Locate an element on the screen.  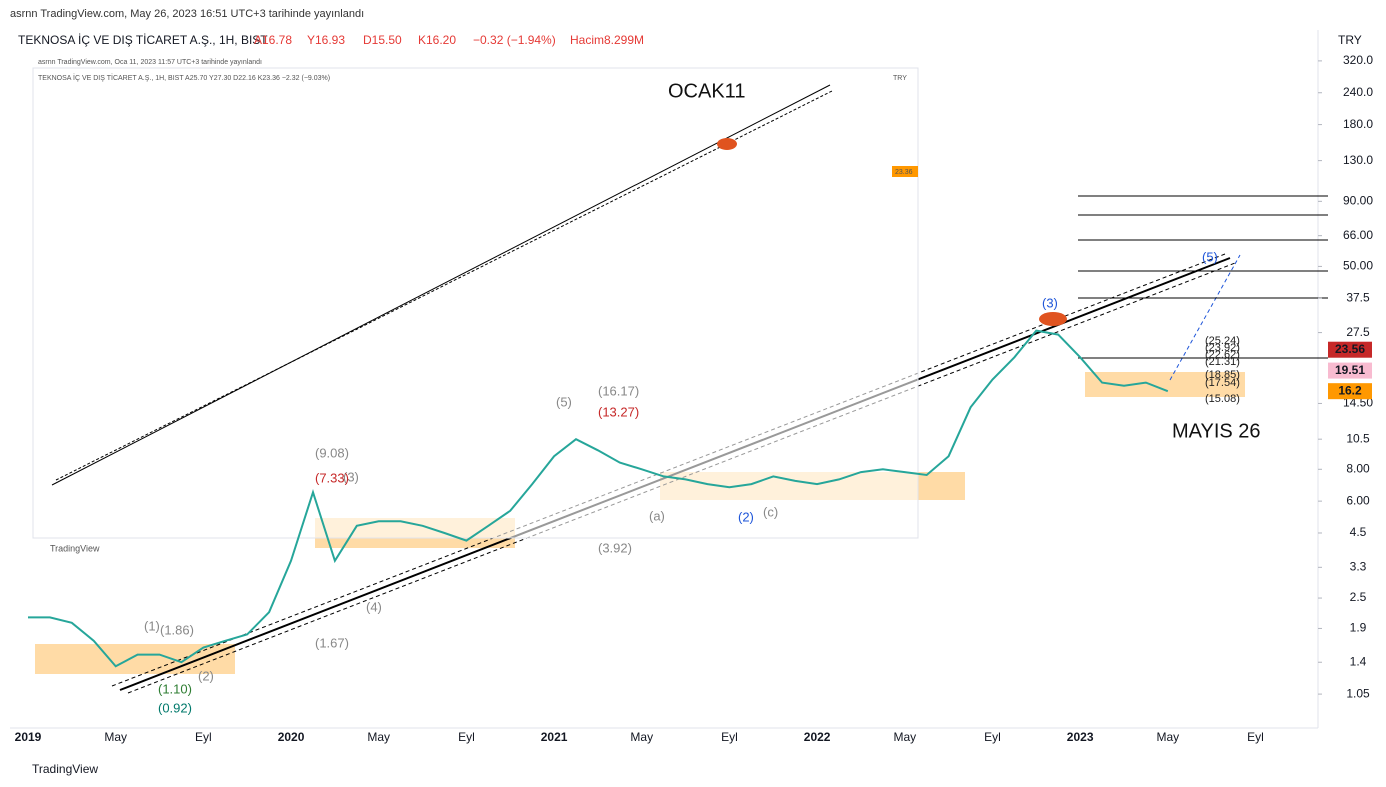
level: (13.27) is located at coordinates (618, 411).